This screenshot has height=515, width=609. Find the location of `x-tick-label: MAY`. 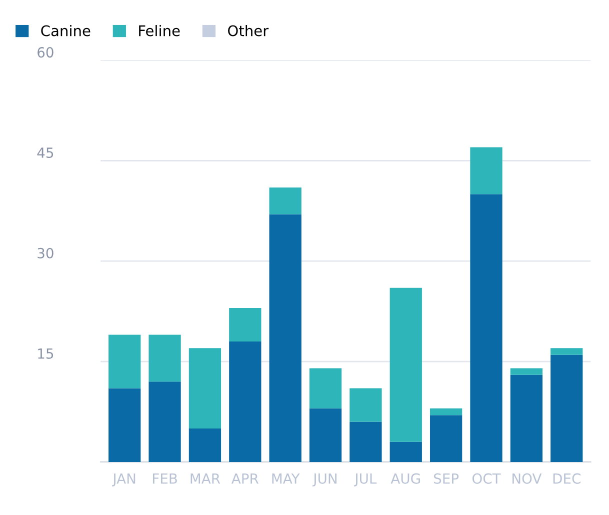

x-tick-label: MAY is located at coordinates (286, 478).